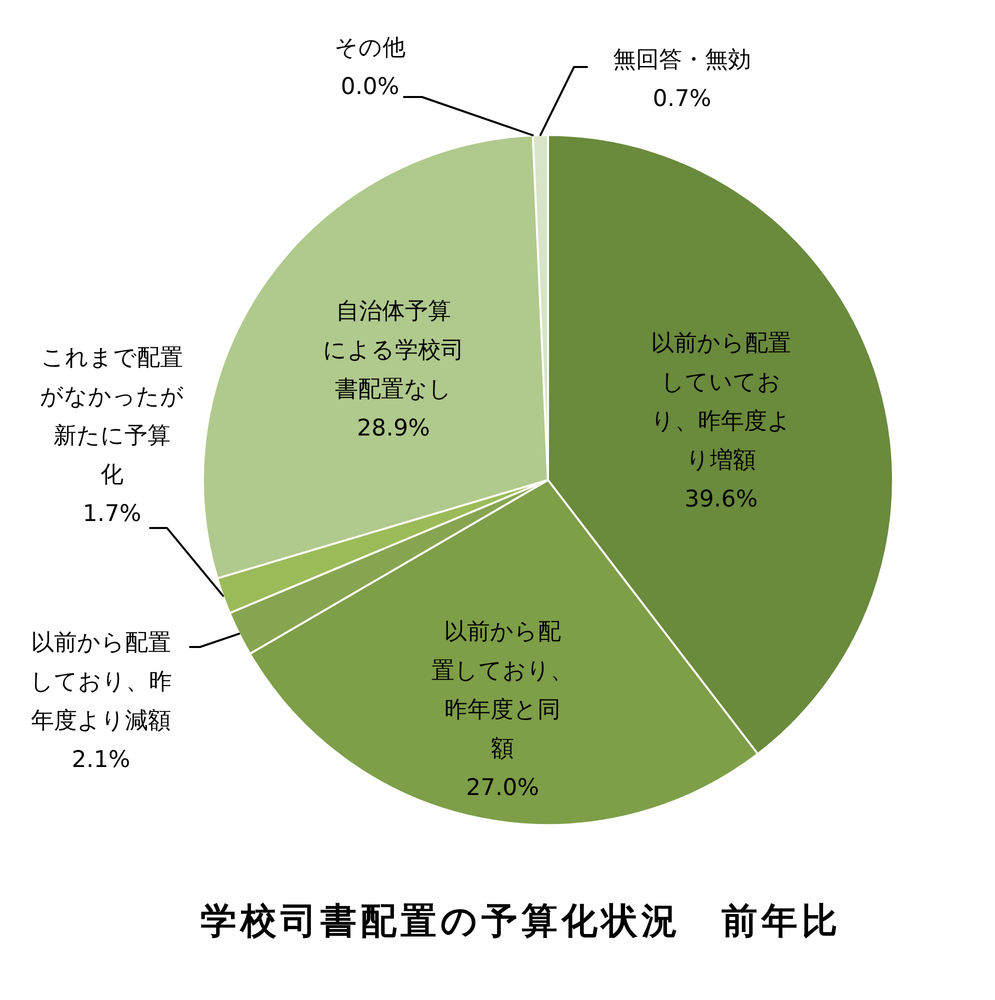 Image resolution: width=995 pixels, height=1000 pixels. What do you see at coordinates (112, 514) in the screenshot?
I see `data-label: 1.7%` at bounding box center [112, 514].